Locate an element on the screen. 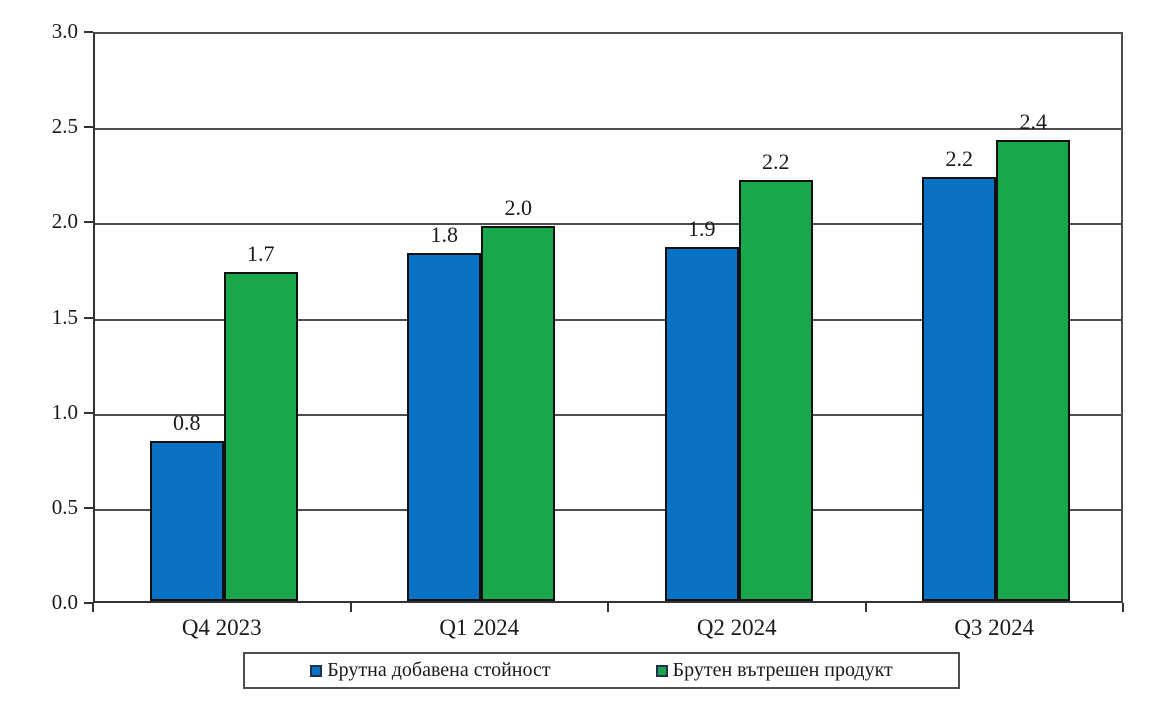 The width and height of the screenshot is (1152, 704). legend-swatch-blue-icon is located at coordinates (316, 670).